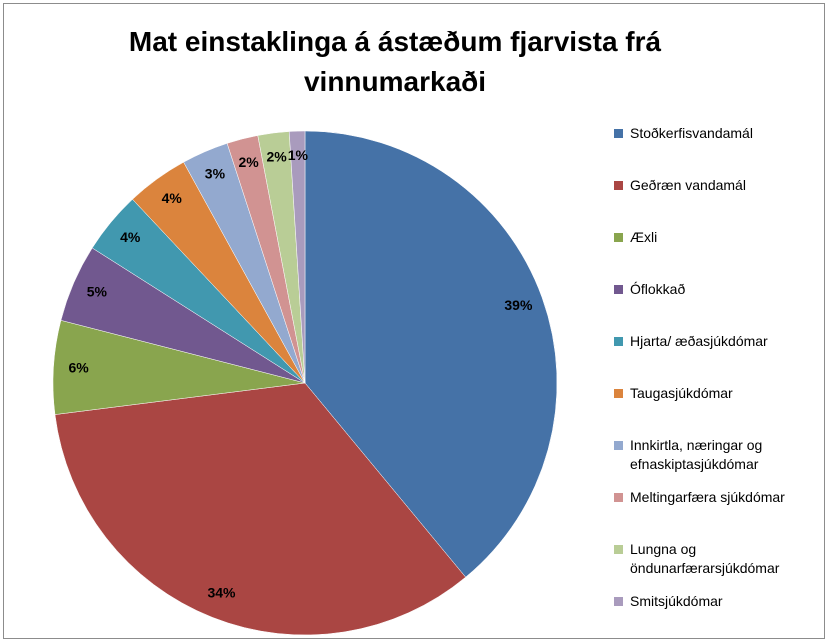  I want to click on data-label: 1%, so click(298, 155).